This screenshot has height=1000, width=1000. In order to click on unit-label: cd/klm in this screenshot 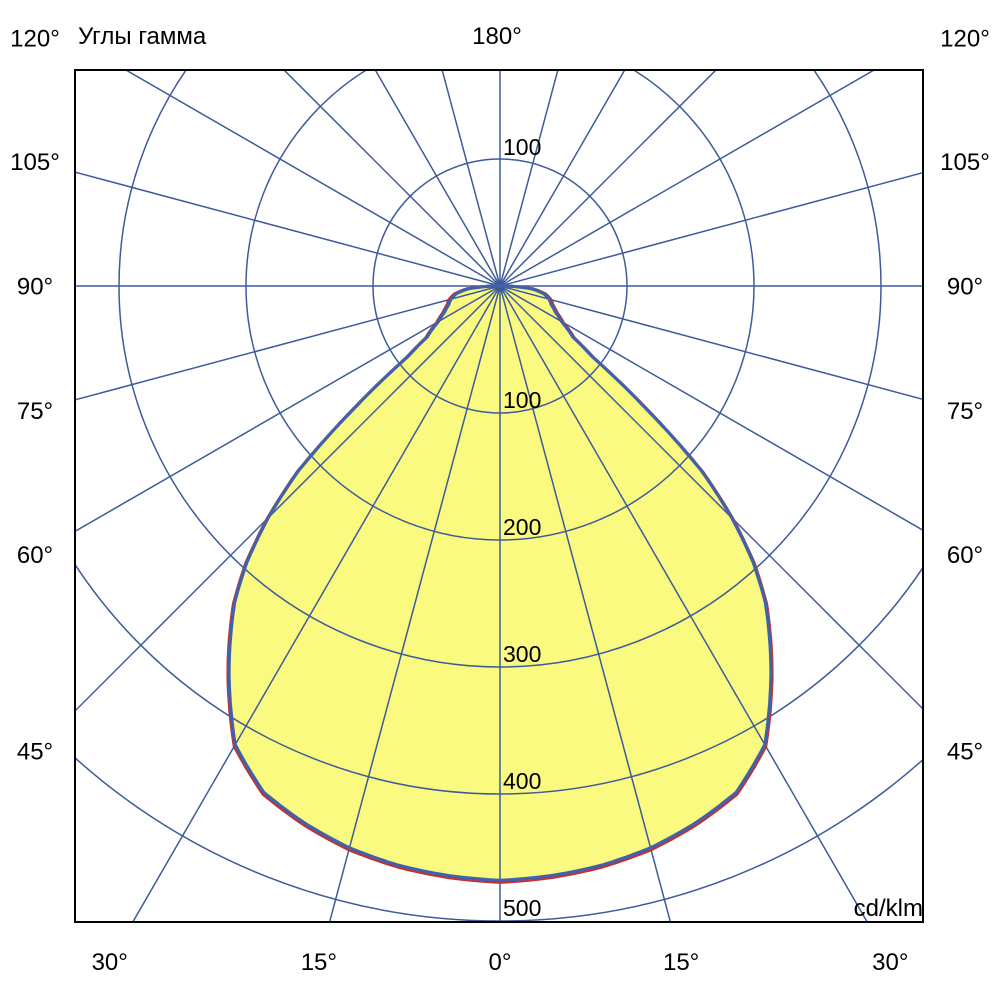, I will do `click(888, 908)`.